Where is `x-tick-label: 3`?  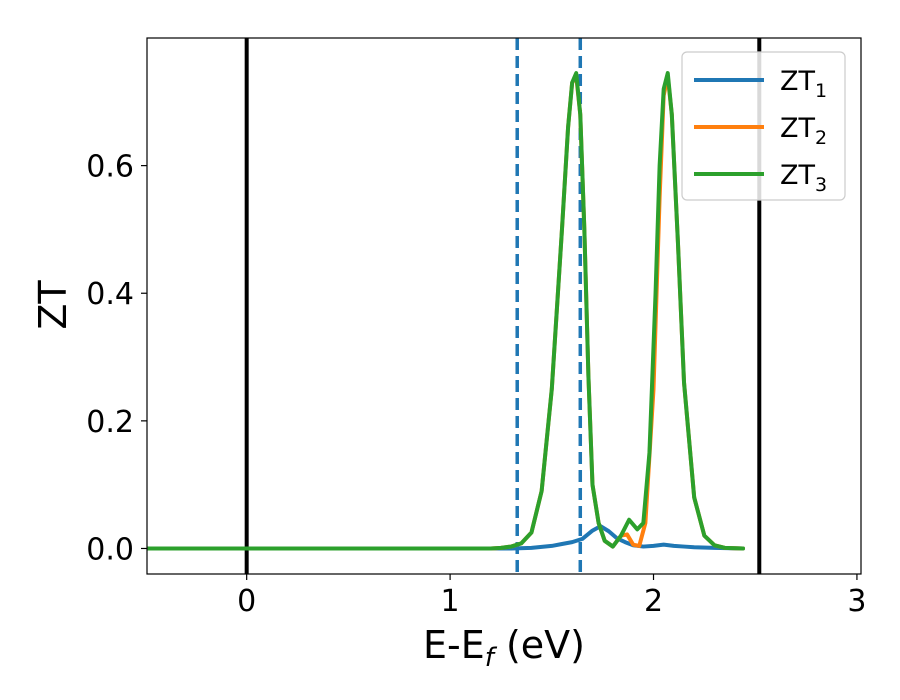 x-tick-label: 3 is located at coordinates (856, 601).